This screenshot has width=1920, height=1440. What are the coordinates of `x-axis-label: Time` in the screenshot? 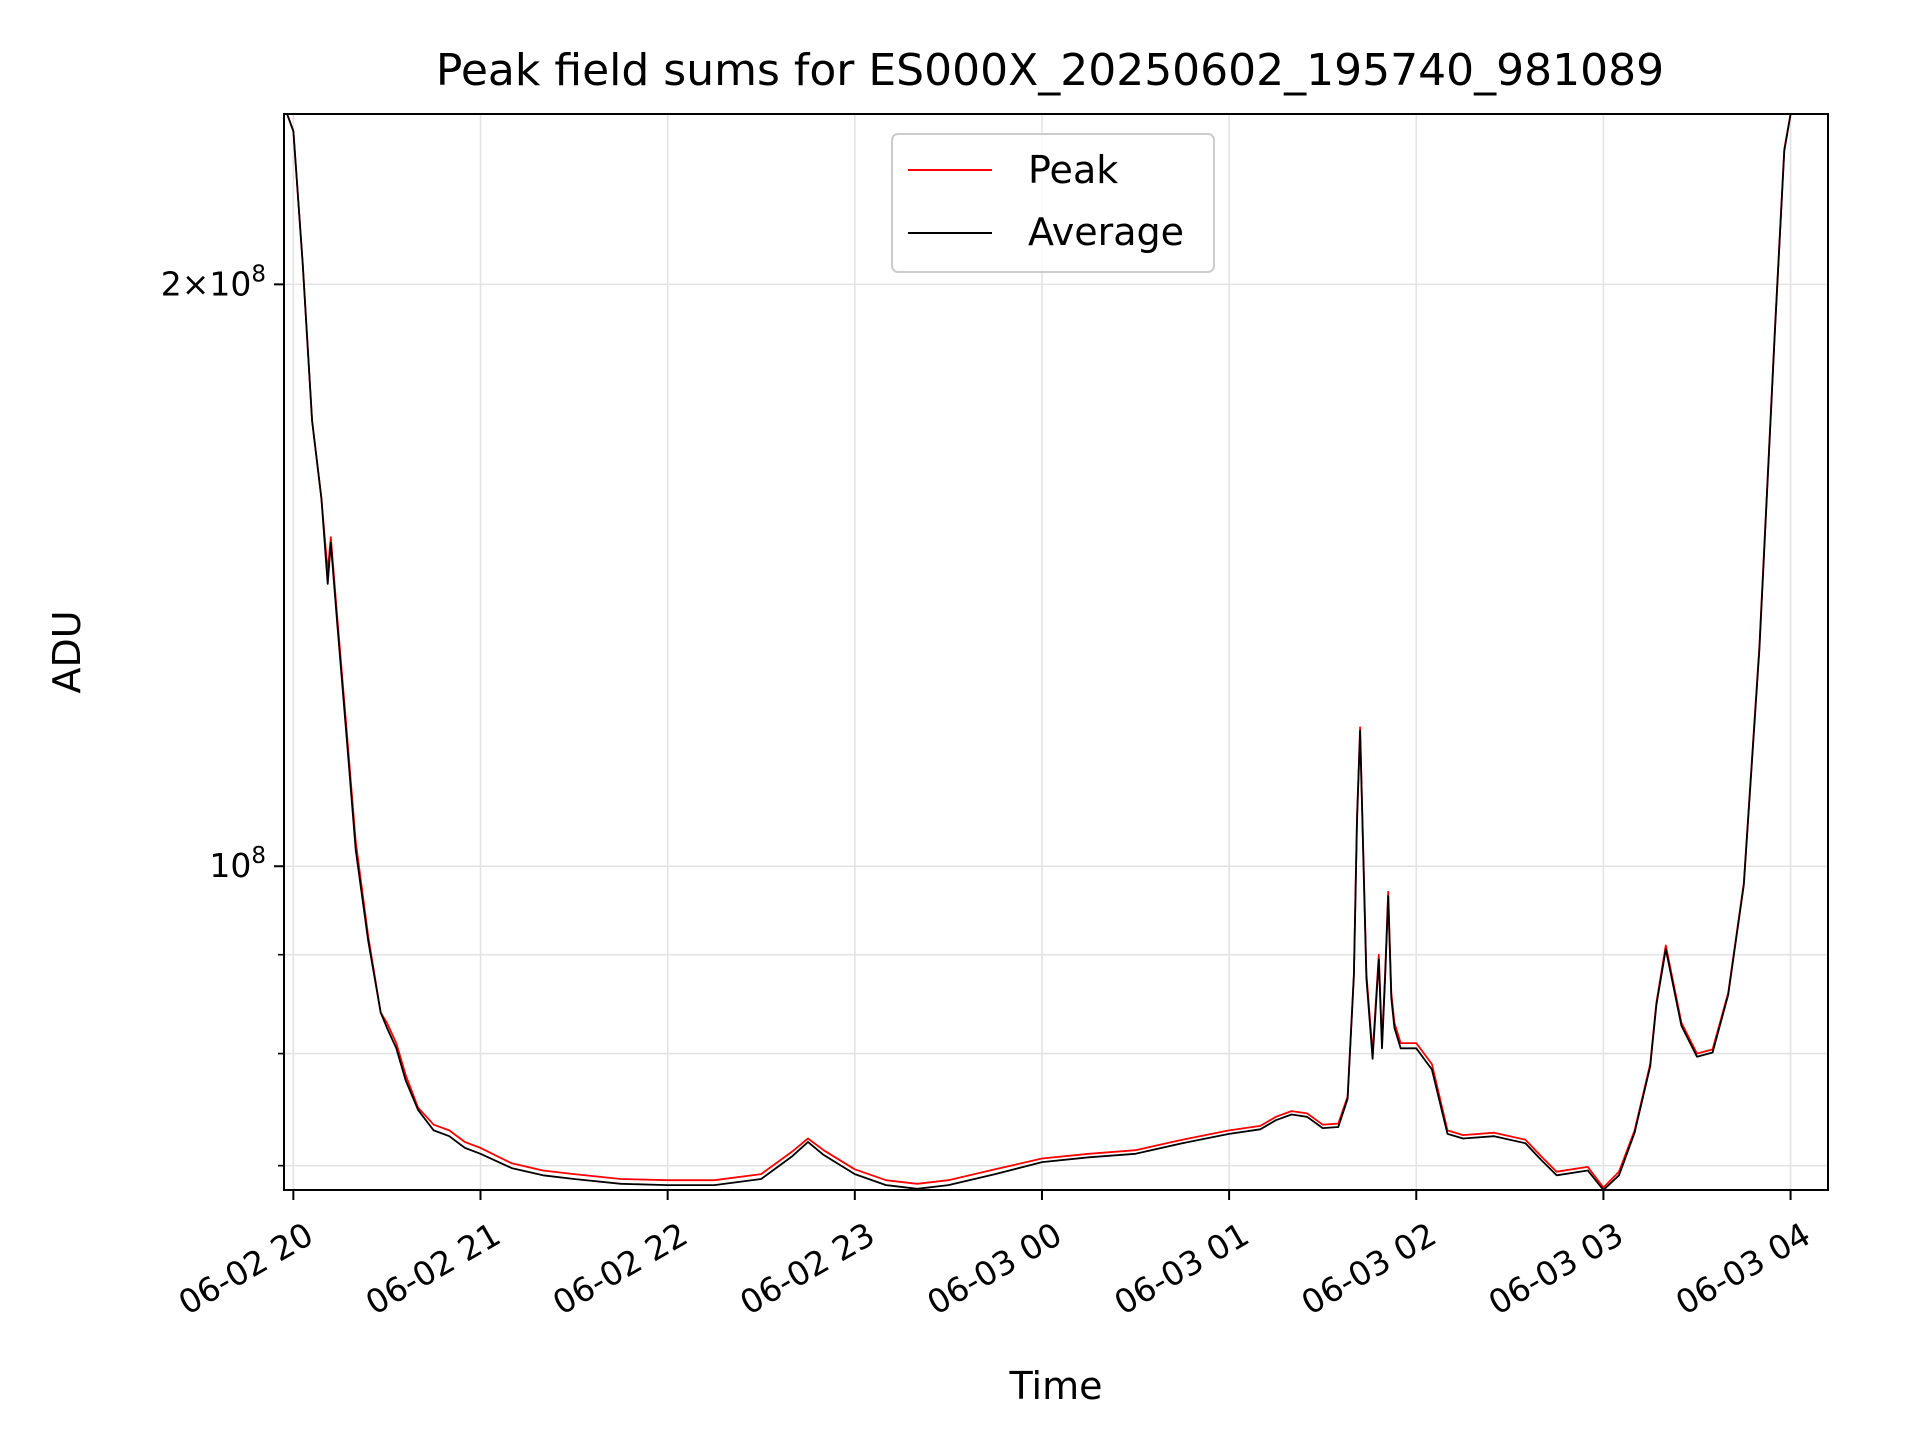 It's located at (1056, 1386).